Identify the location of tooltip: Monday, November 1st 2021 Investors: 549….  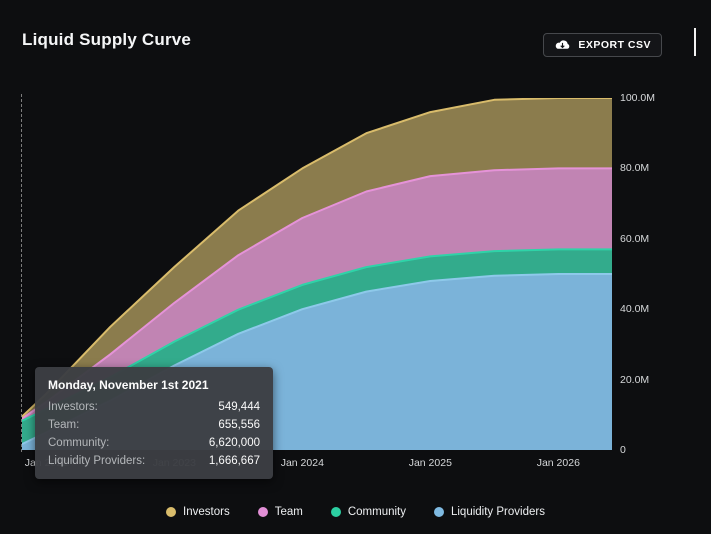
(154, 423).